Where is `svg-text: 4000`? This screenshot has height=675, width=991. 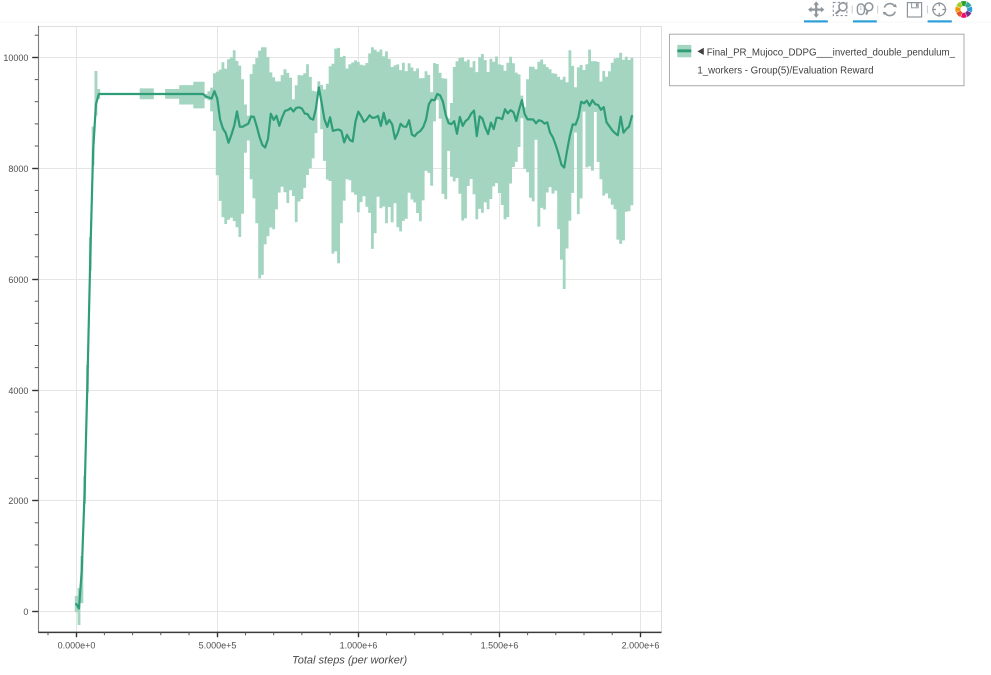 svg-text: 4000 is located at coordinates (18, 391).